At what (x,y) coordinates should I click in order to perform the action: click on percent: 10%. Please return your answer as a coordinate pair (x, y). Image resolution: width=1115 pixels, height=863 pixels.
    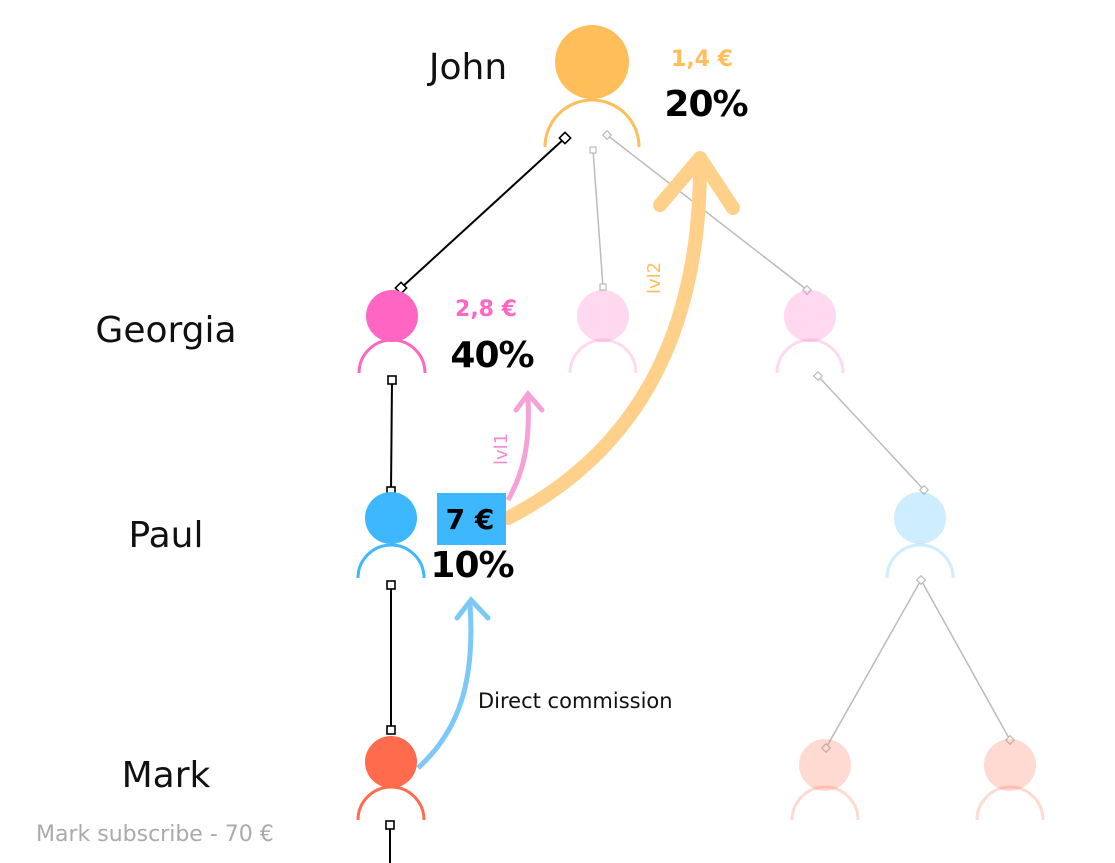
    Looking at the image, I should click on (471, 565).